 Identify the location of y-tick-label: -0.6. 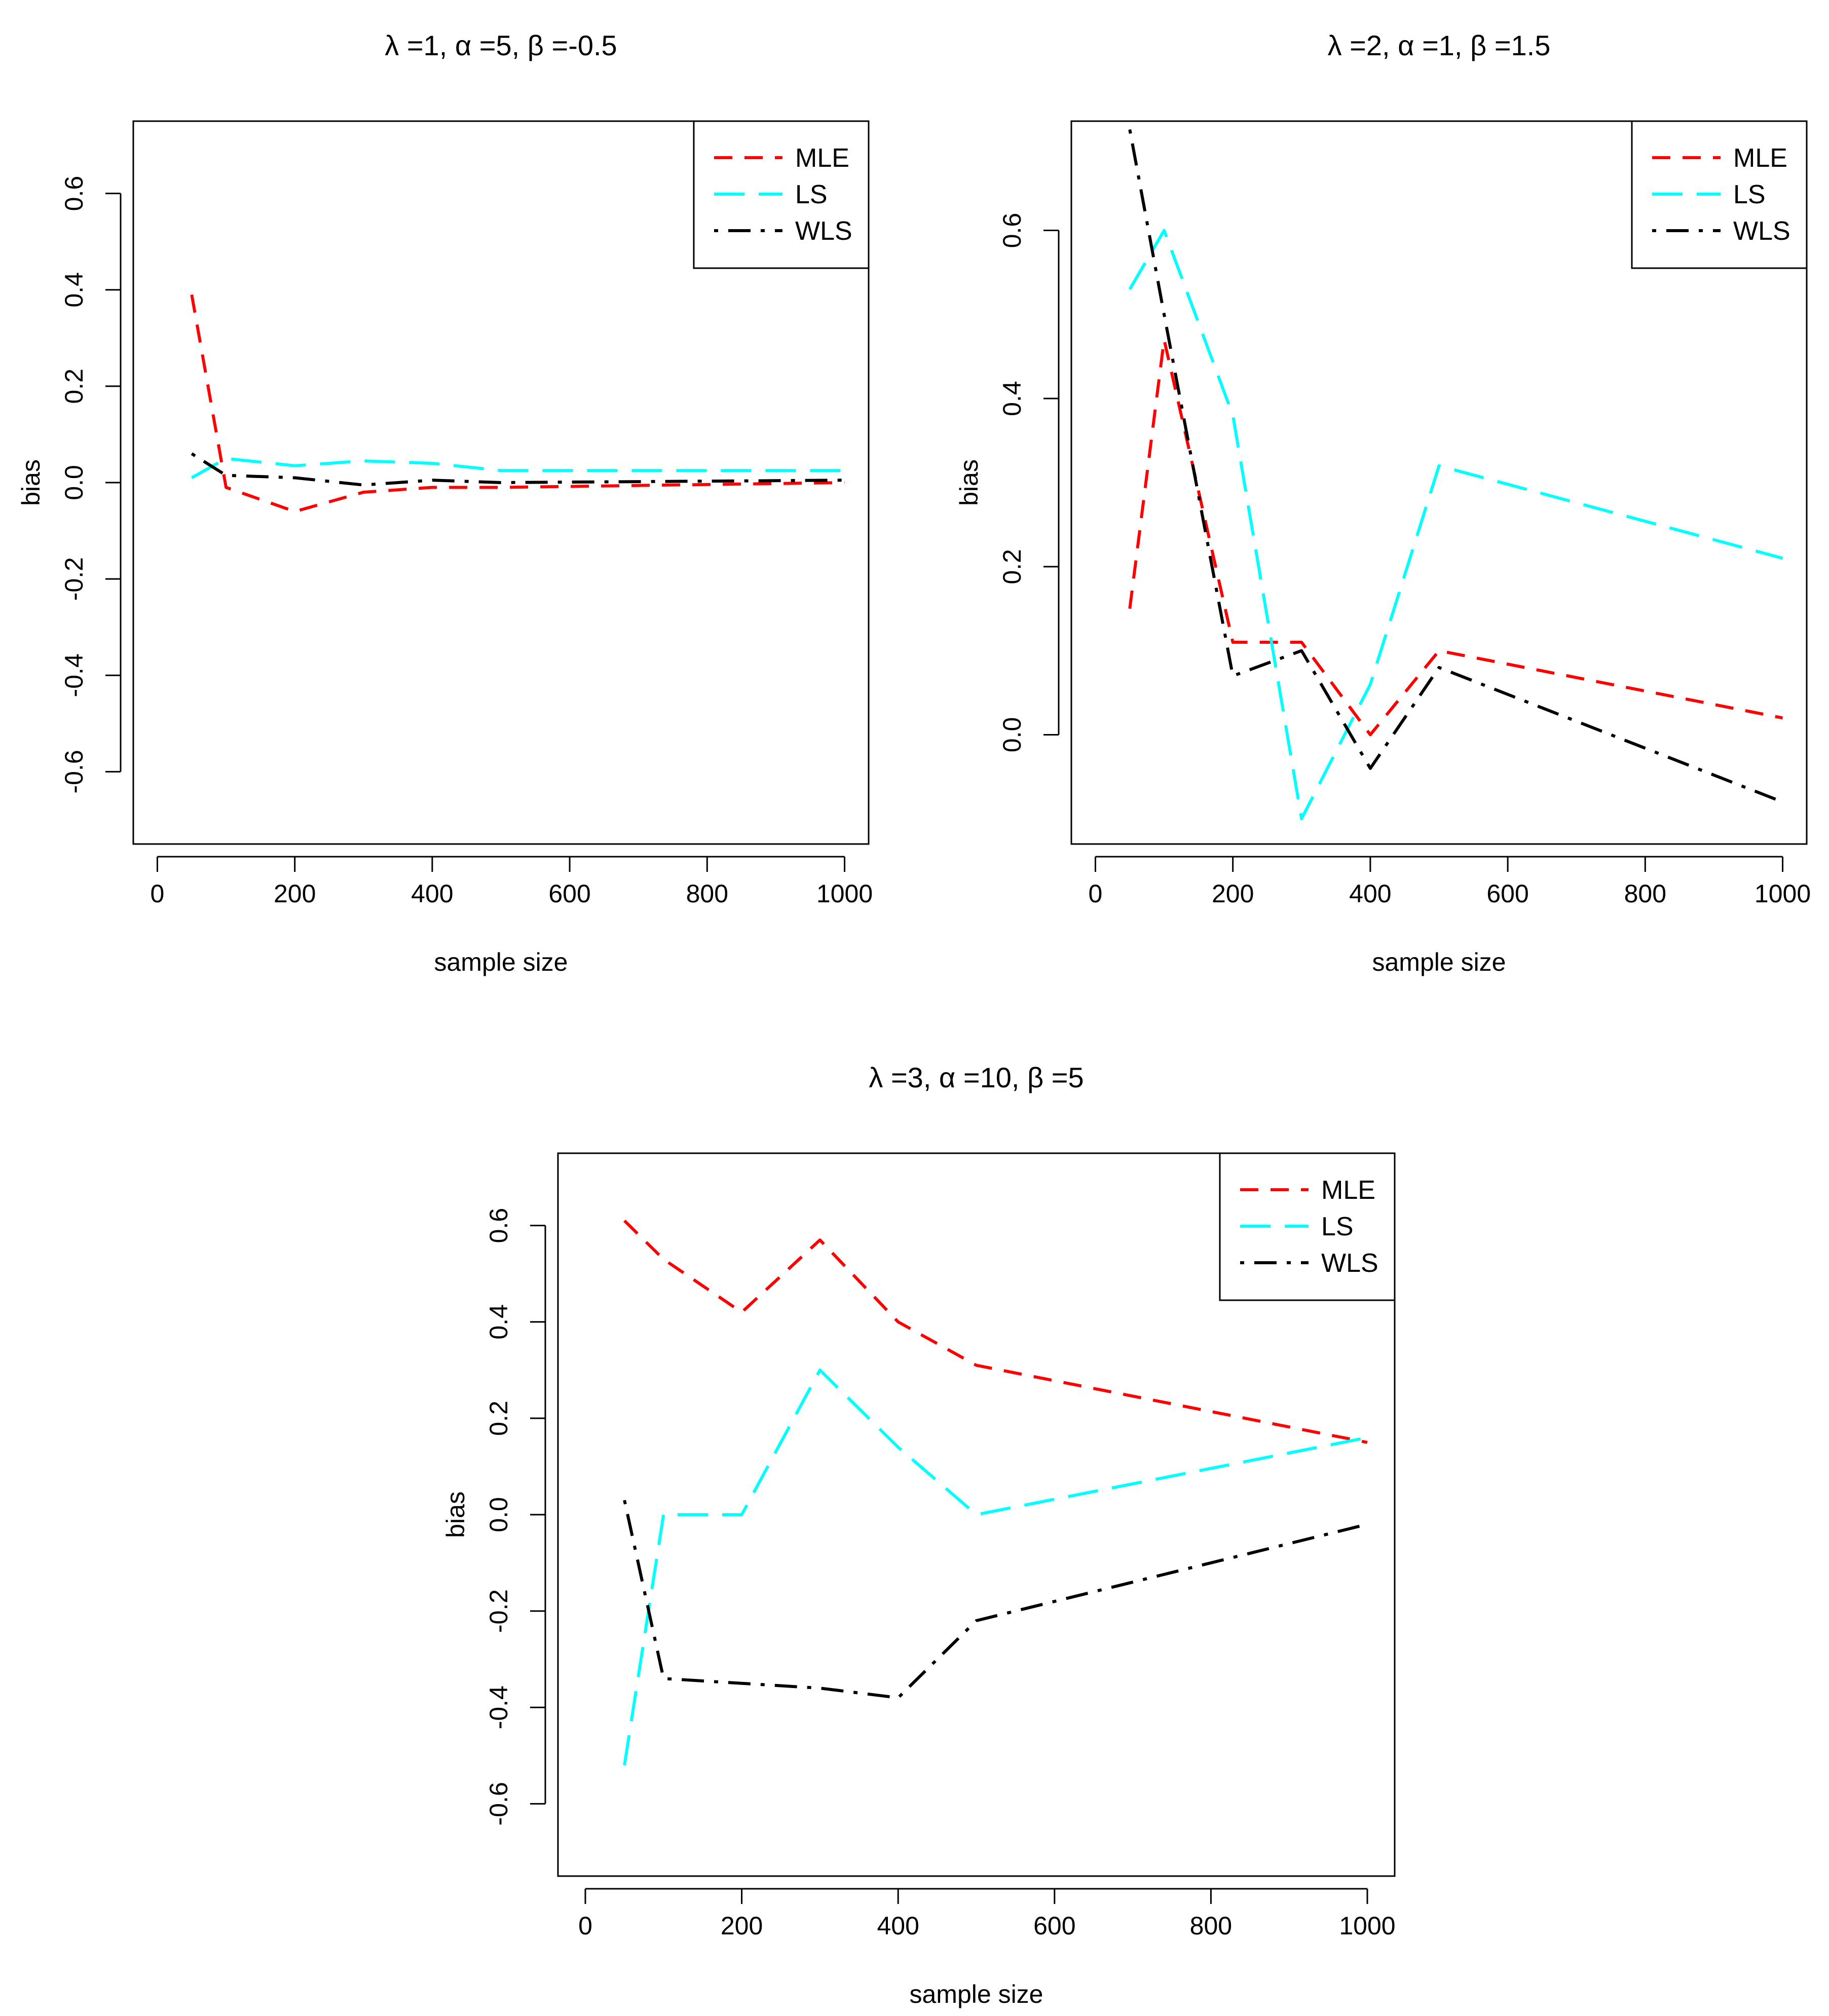
(74, 771).